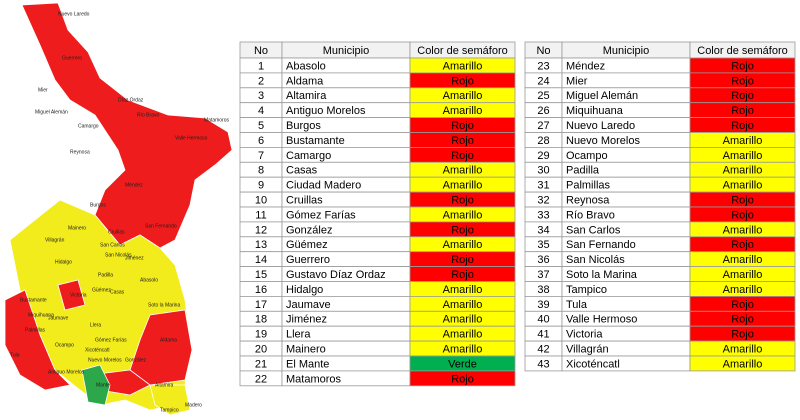 The height and width of the screenshot is (420, 800). What do you see at coordinates (308, 156) in the screenshot?
I see `municipality: Camargo` at bounding box center [308, 156].